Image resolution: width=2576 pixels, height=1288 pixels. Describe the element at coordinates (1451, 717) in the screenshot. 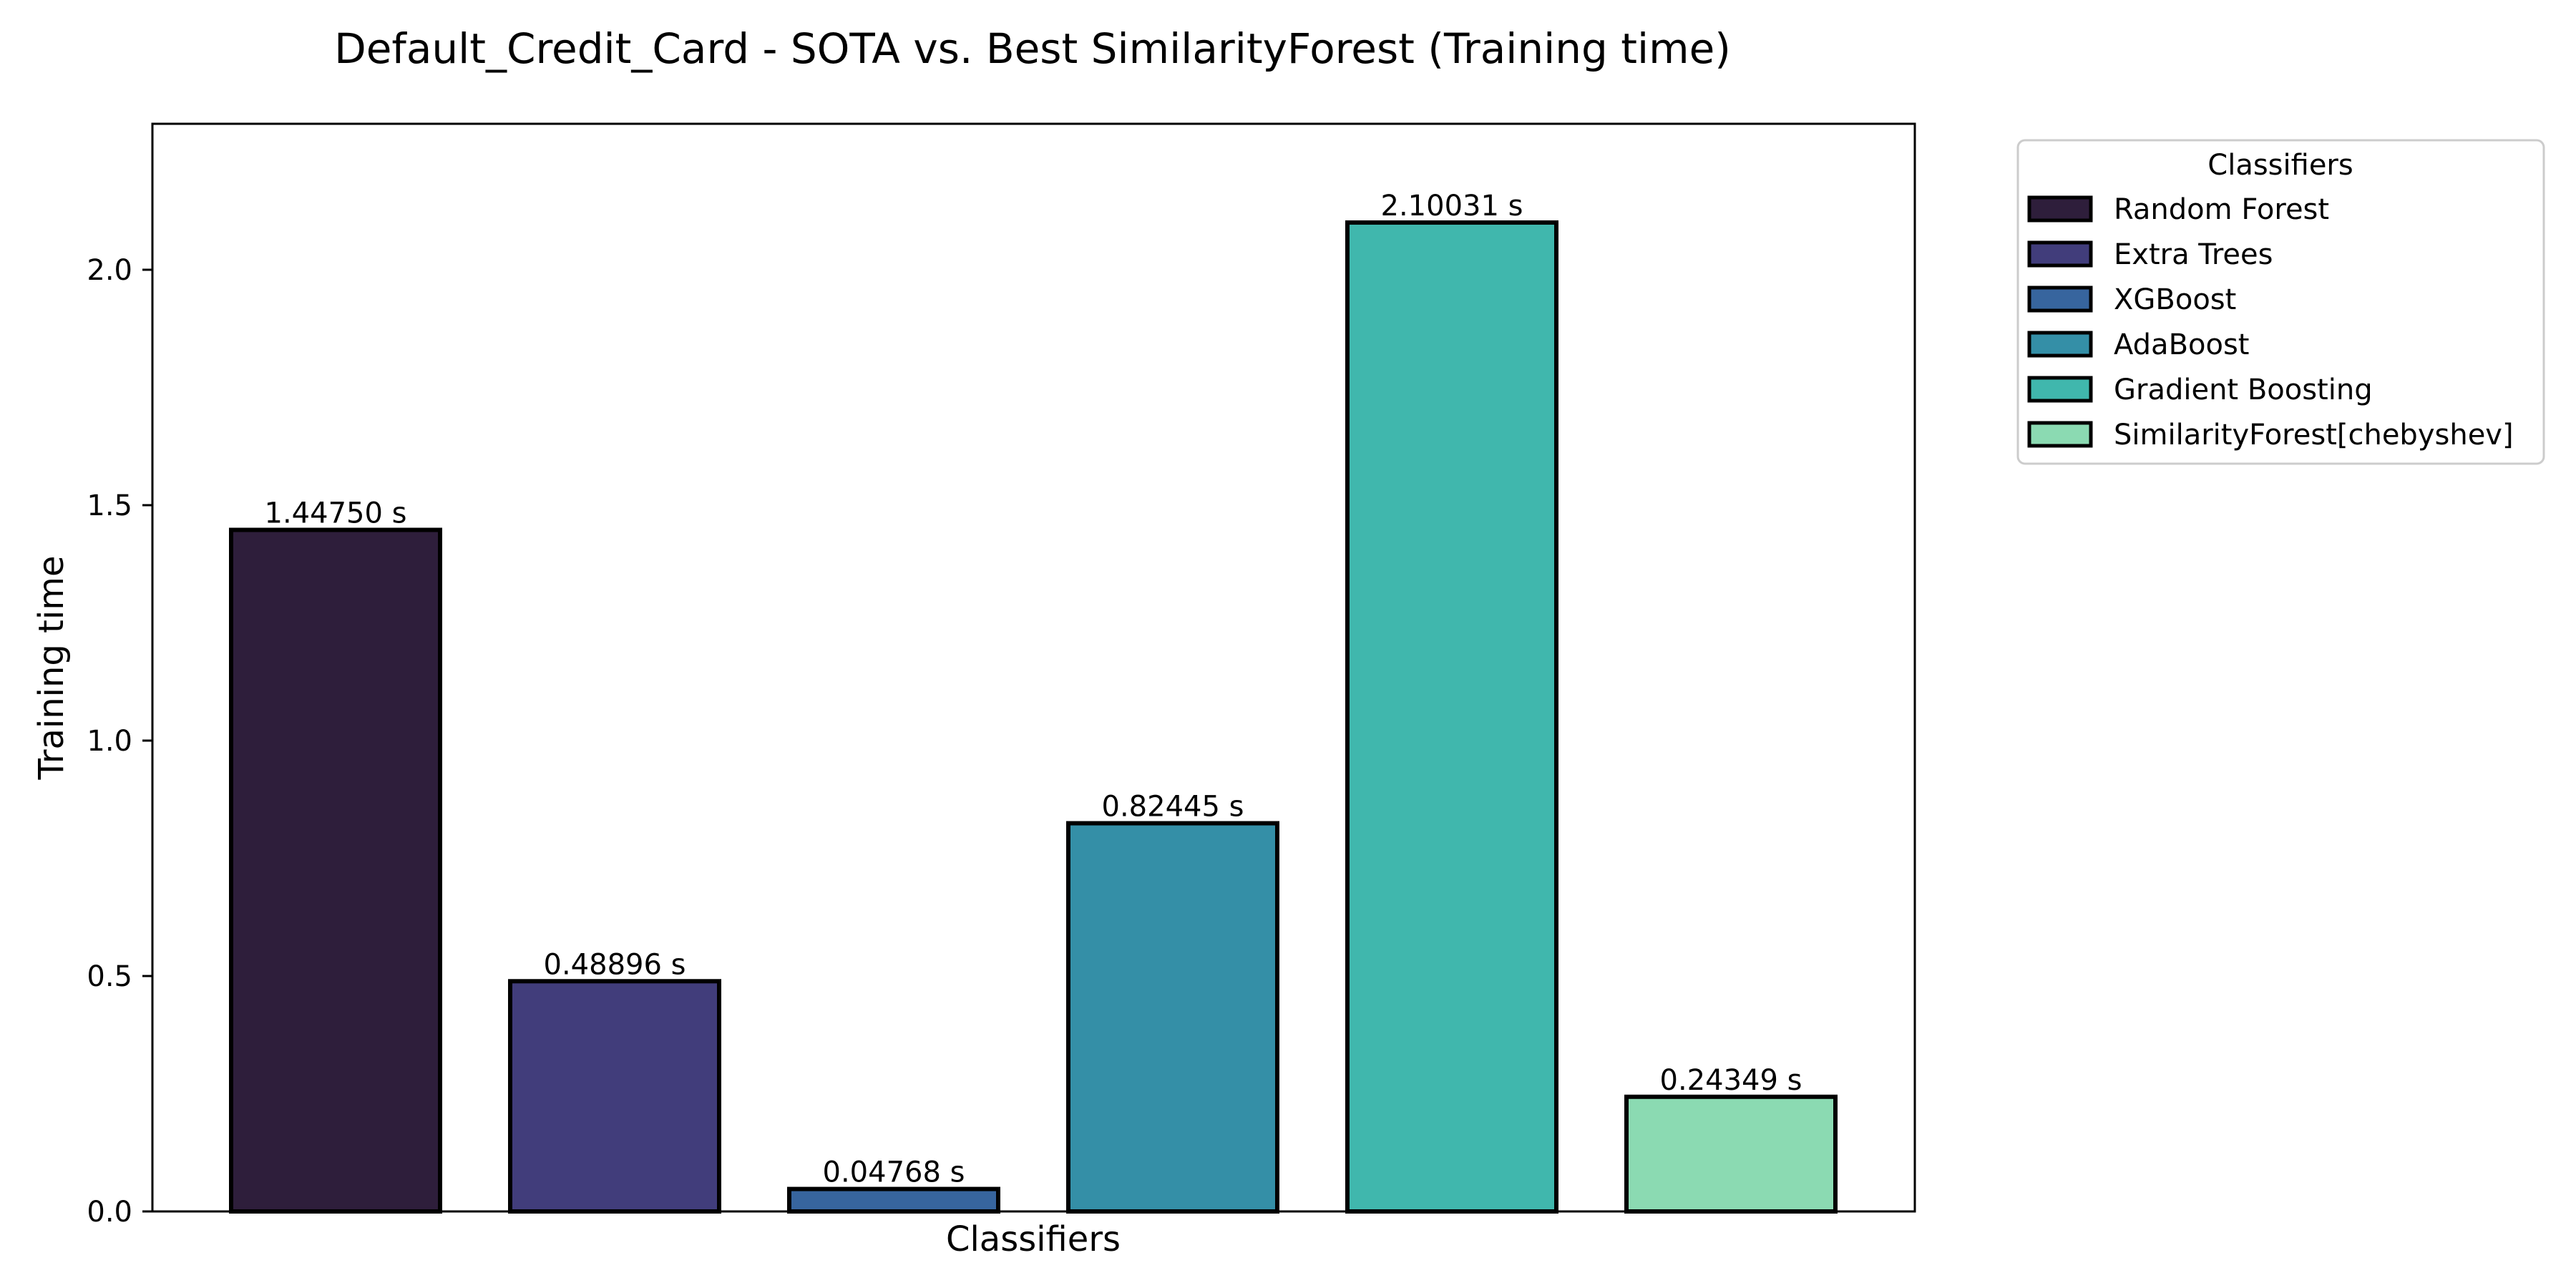

I see `bar-gradient-boosting` at that location.